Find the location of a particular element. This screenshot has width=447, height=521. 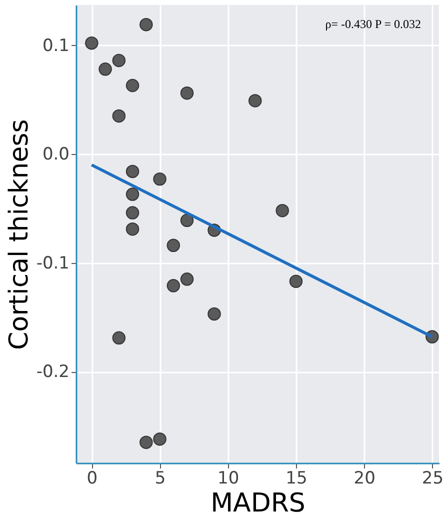

x-tick-label: 15 is located at coordinates (297, 478).